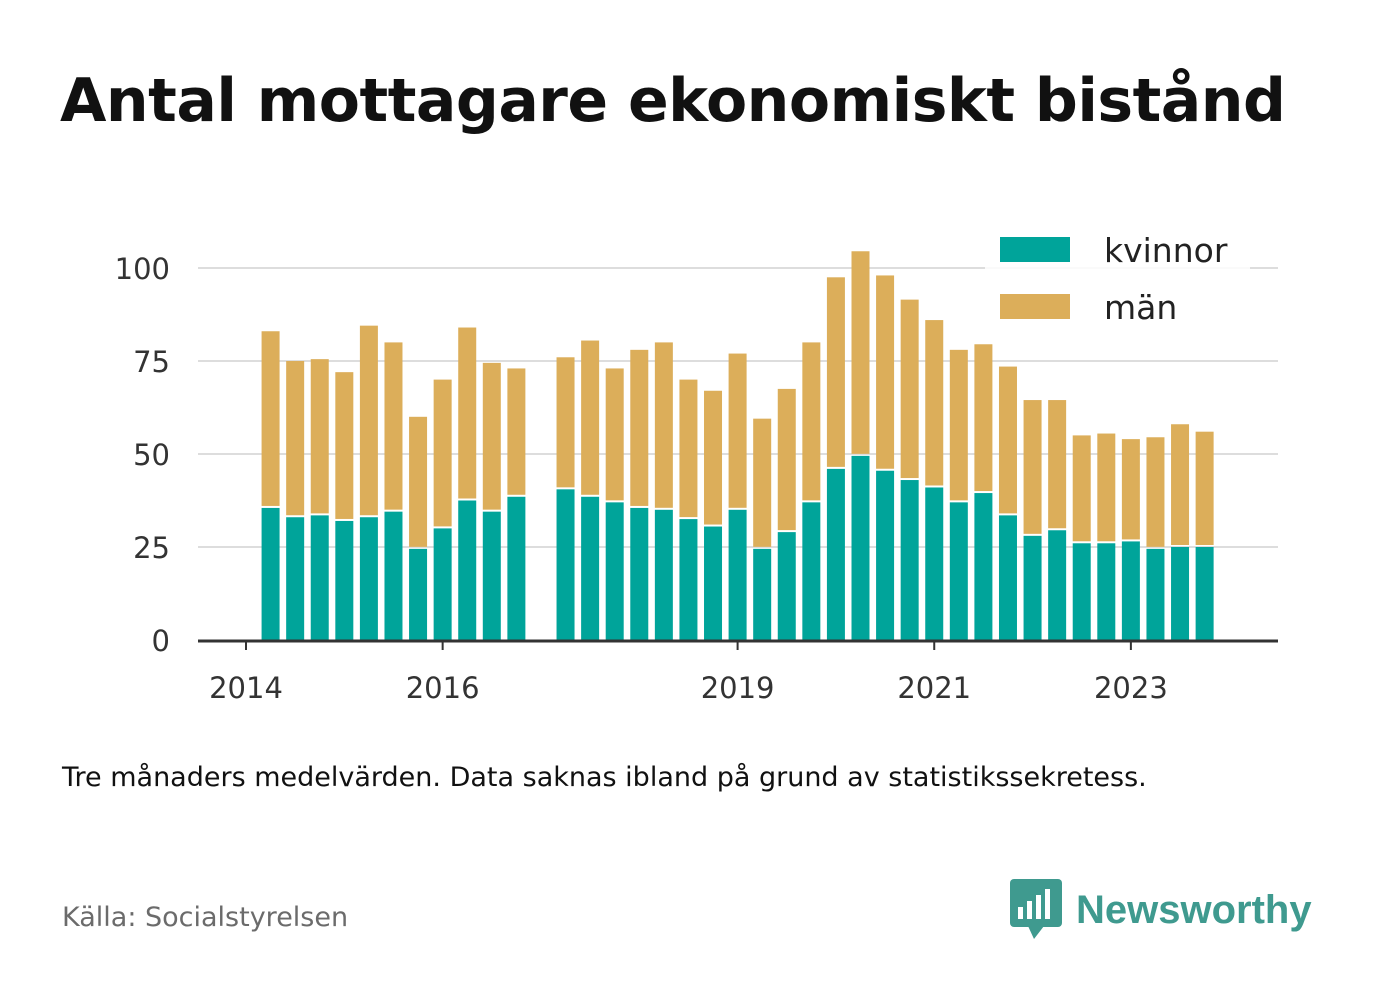 The height and width of the screenshot is (999, 1382). Describe the element at coordinates (151, 362) in the screenshot. I see `y-tick-label: 75` at that location.